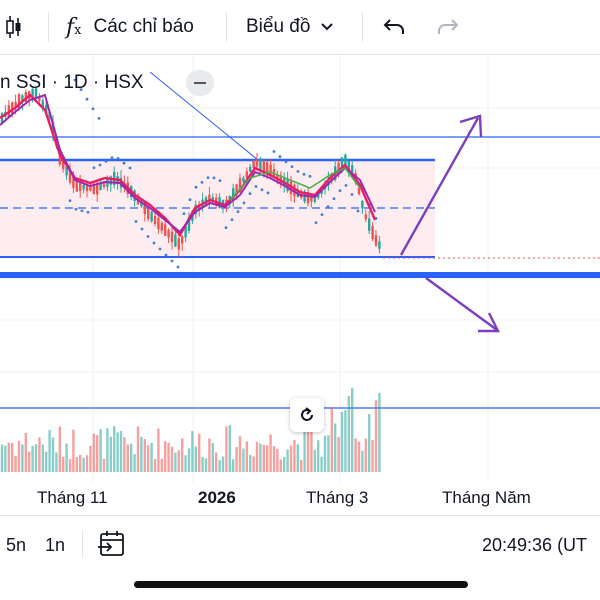  What do you see at coordinates (300, 544) in the screenshot?
I see `bottom-bar: 5n 1n 20:49:36 (UT` at bounding box center [300, 544].